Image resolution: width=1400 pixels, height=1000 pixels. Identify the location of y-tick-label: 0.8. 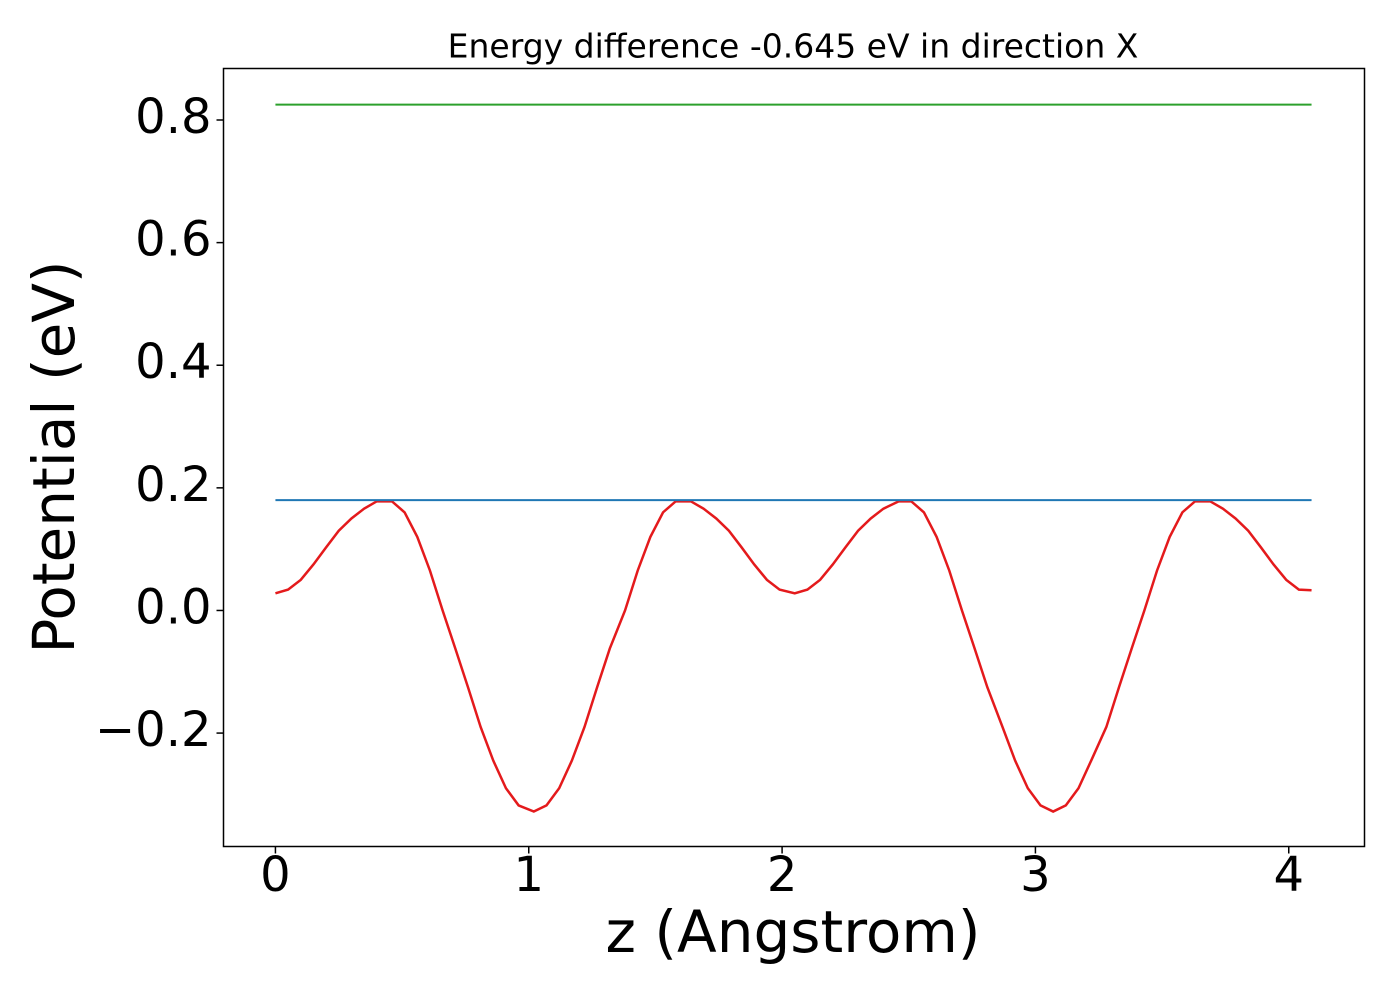
(173, 117).